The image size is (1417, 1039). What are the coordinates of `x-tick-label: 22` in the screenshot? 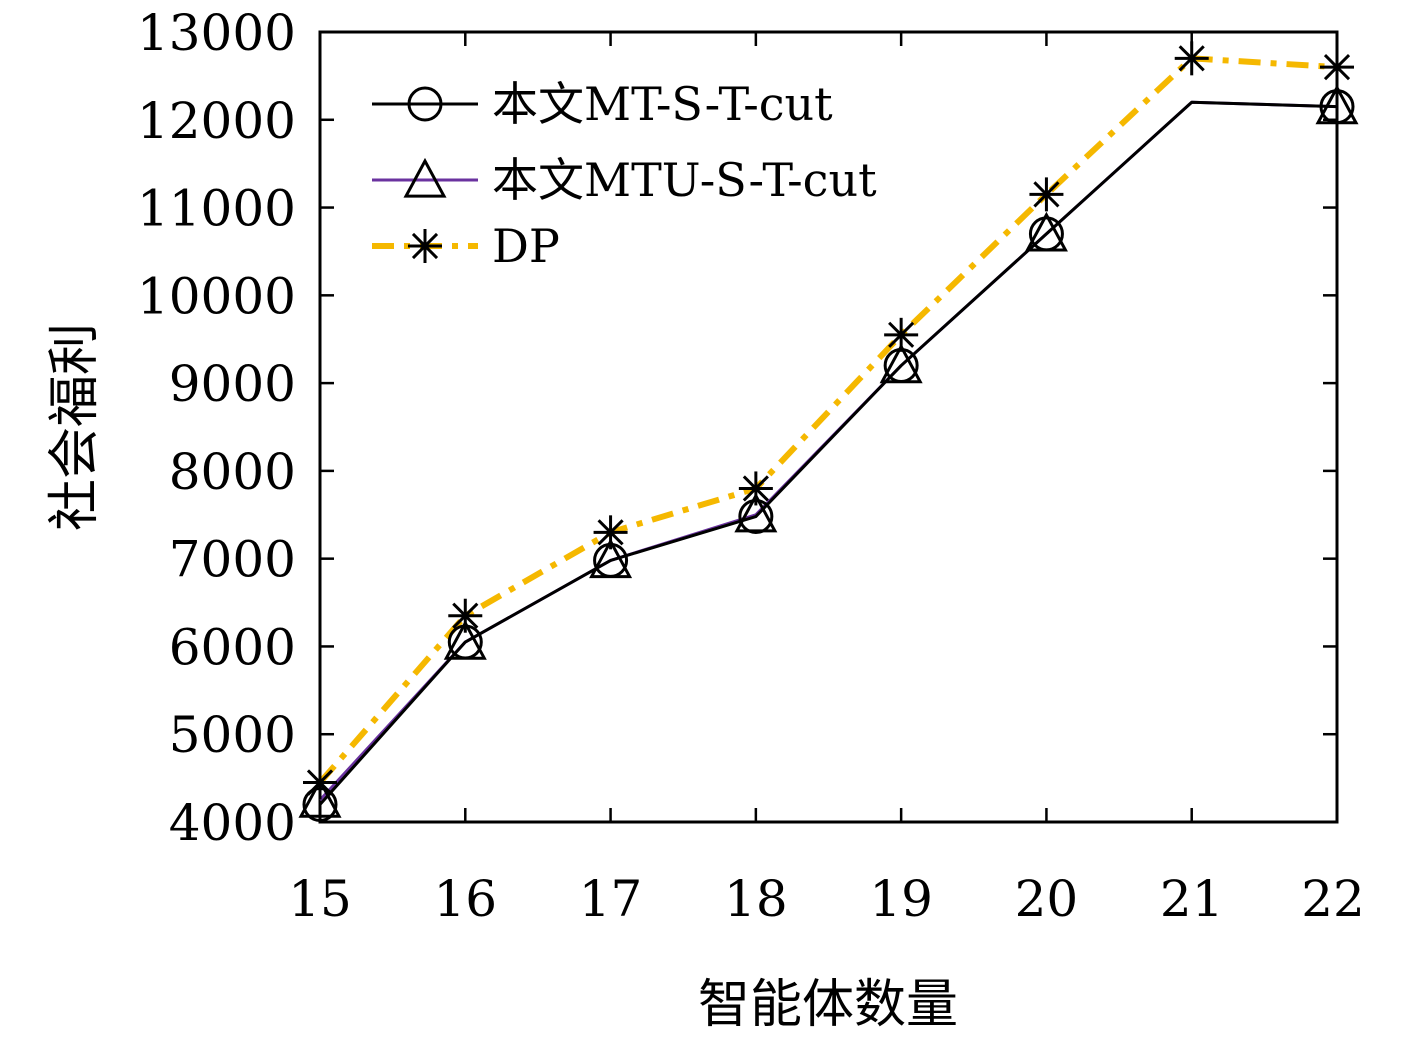 It's located at (1333, 899).